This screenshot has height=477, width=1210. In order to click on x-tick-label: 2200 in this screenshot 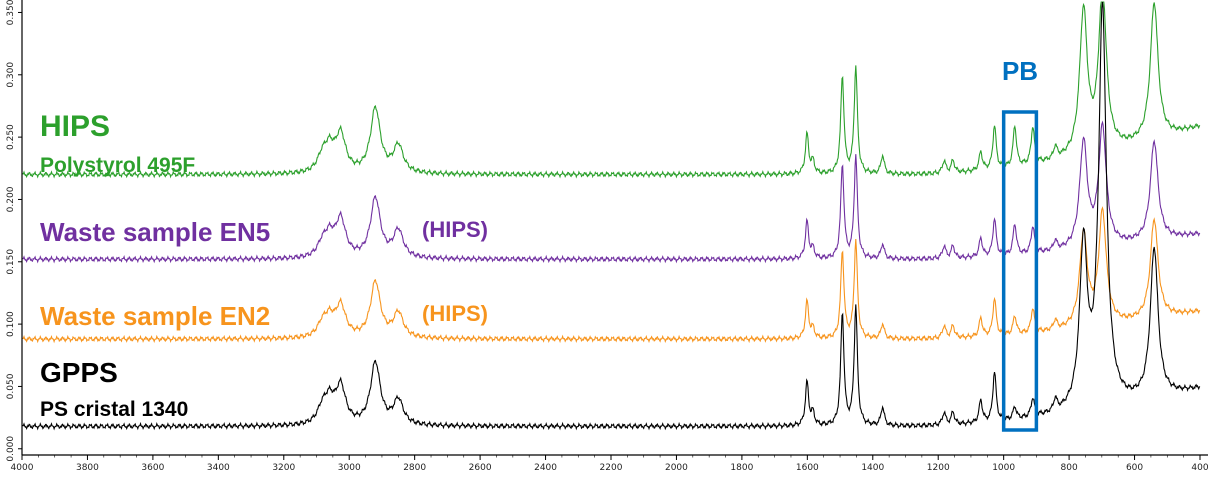, I will do `click(611, 468)`.